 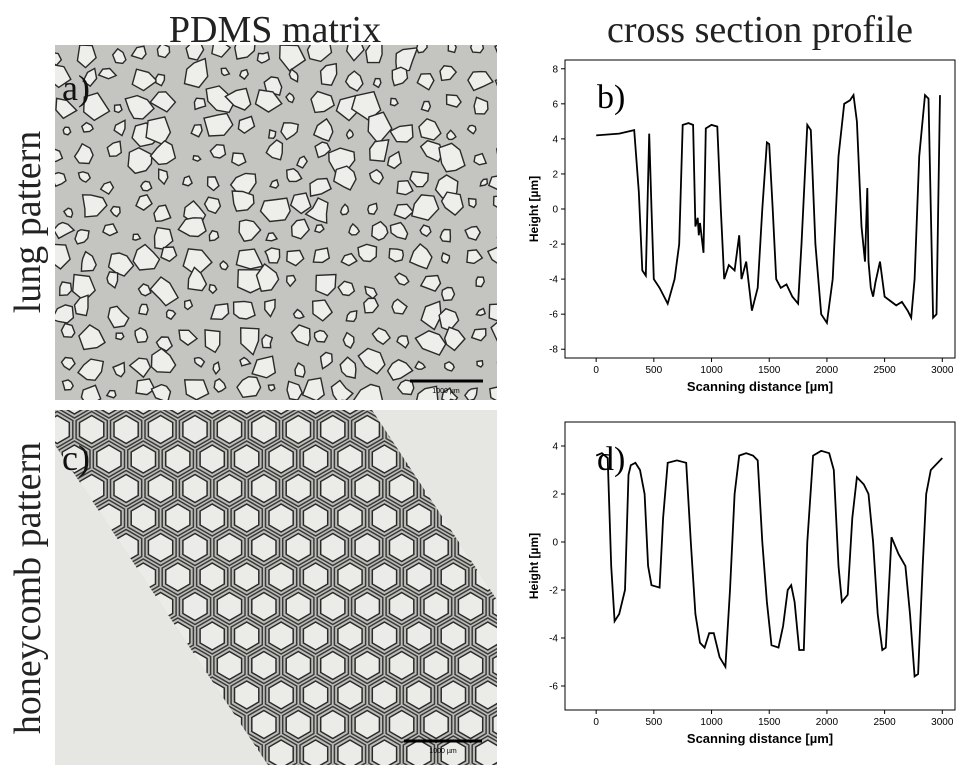 I want to click on profile-line, so click(x=769, y=564).